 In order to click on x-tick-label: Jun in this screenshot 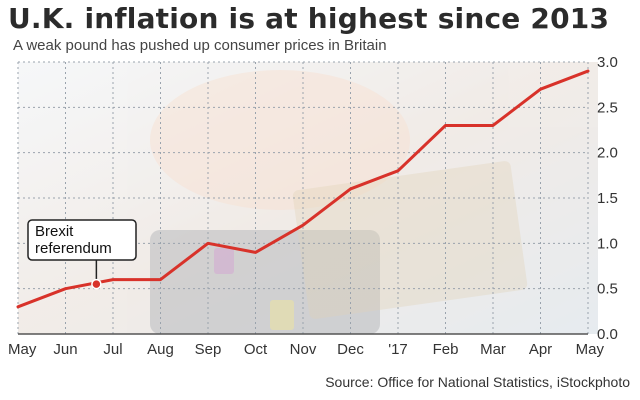, I will do `click(65, 349)`.